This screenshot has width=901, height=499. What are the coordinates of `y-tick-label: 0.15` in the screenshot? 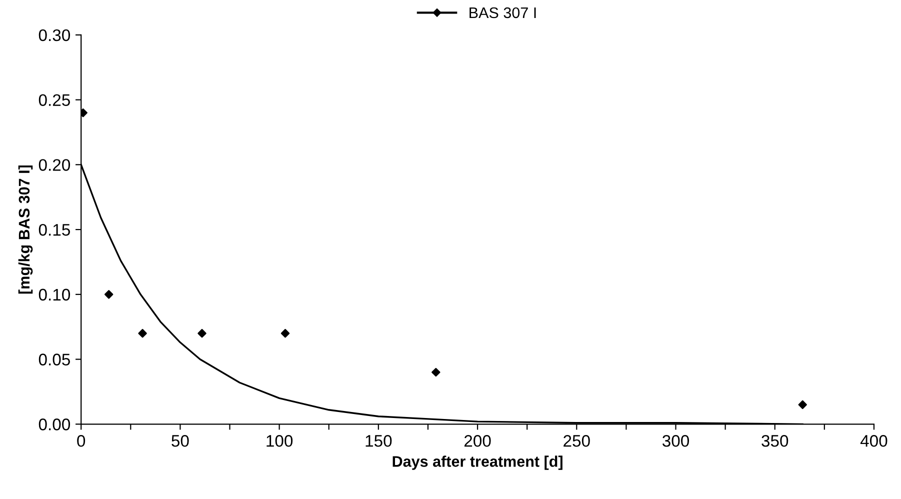 It's located at (54, 230).